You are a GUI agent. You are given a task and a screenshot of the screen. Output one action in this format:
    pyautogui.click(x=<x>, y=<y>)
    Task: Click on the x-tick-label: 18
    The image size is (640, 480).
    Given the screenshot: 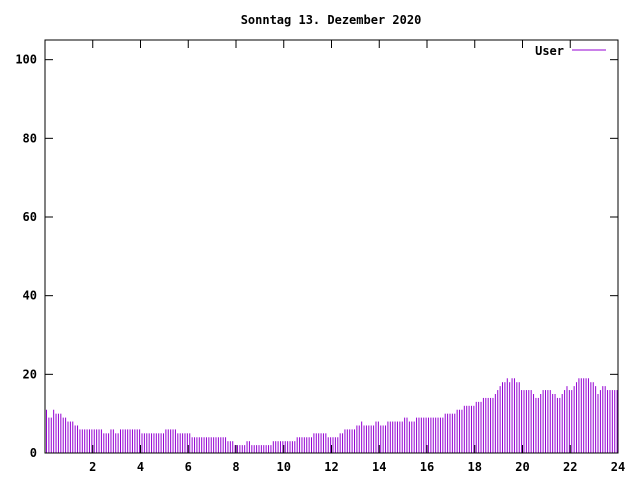 What is the action you would take?
    pyautogui.click(x=475, y=467)
    